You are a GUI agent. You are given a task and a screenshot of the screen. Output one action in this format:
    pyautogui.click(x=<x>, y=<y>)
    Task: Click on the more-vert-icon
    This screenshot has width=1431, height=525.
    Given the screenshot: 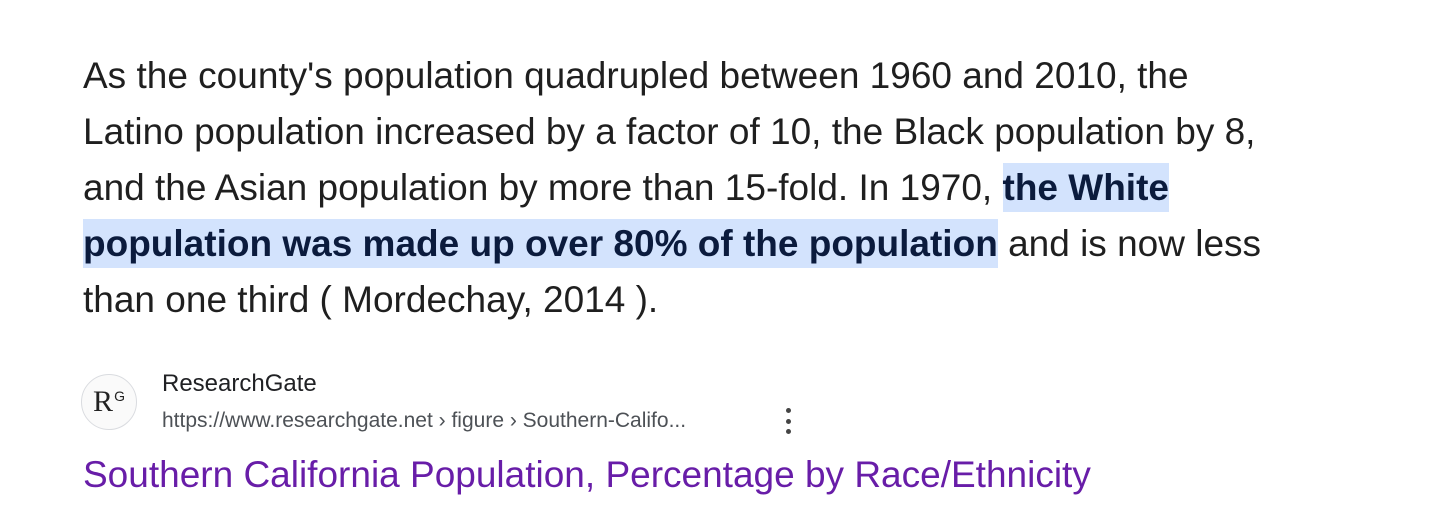 What is the action you would take?
    pyautogui.click(x=788, y=421)
    